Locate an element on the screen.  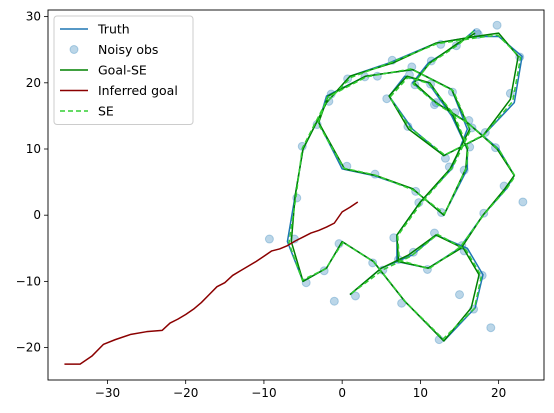
y-tick-label: 0 is located at coordinates (37, 215).